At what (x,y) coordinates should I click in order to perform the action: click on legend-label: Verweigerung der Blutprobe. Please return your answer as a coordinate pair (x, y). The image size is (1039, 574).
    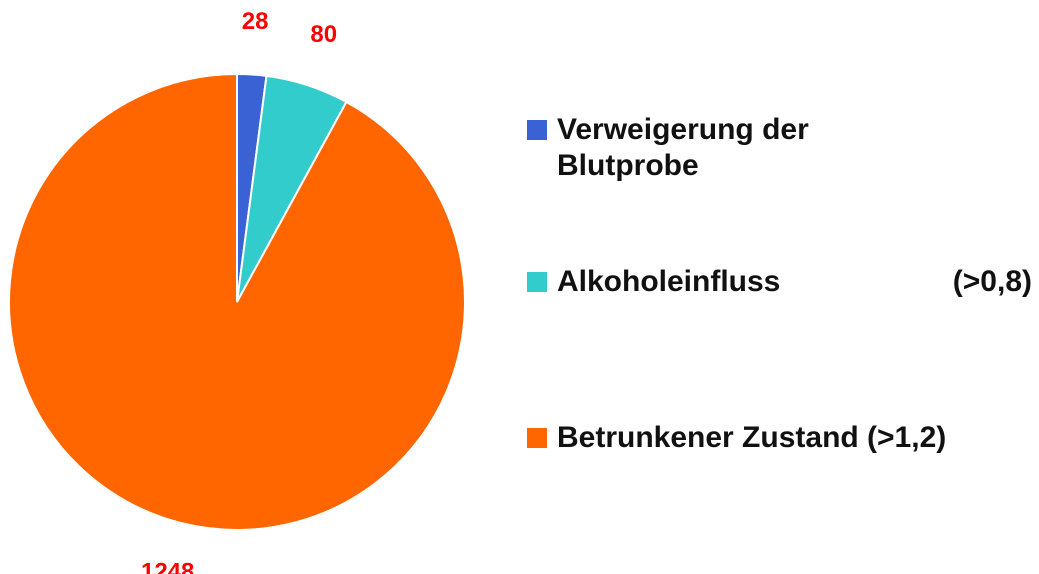
    Looking at the image, I should click on (687, 147).